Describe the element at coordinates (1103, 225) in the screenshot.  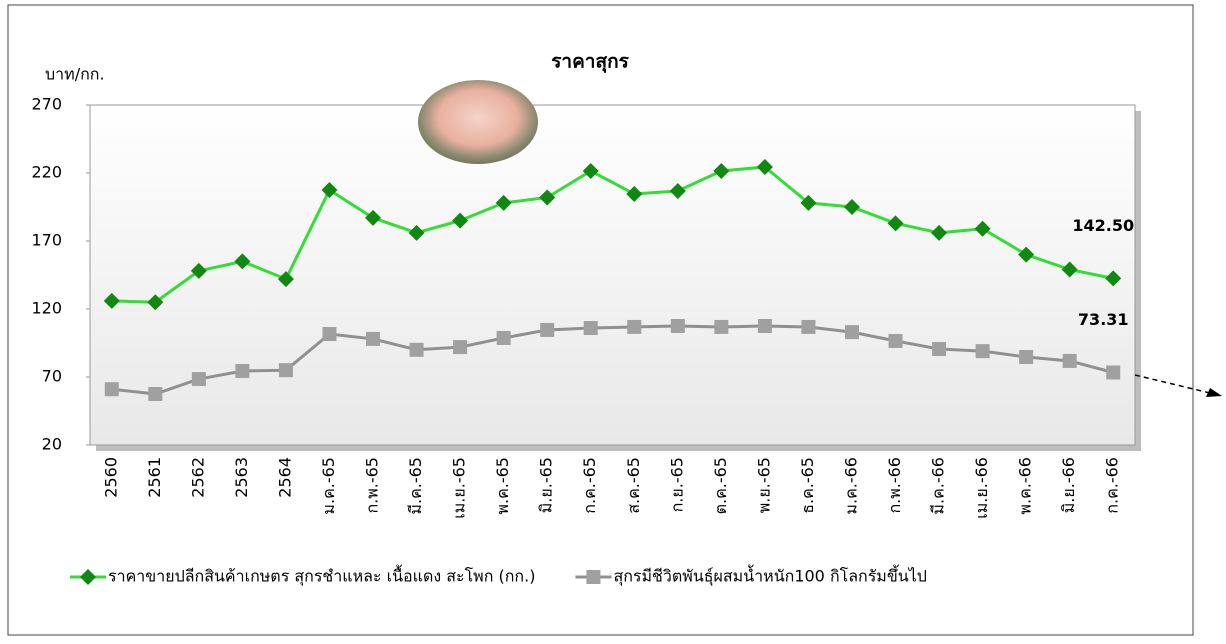
I see `data-label: 142.50` at that location.